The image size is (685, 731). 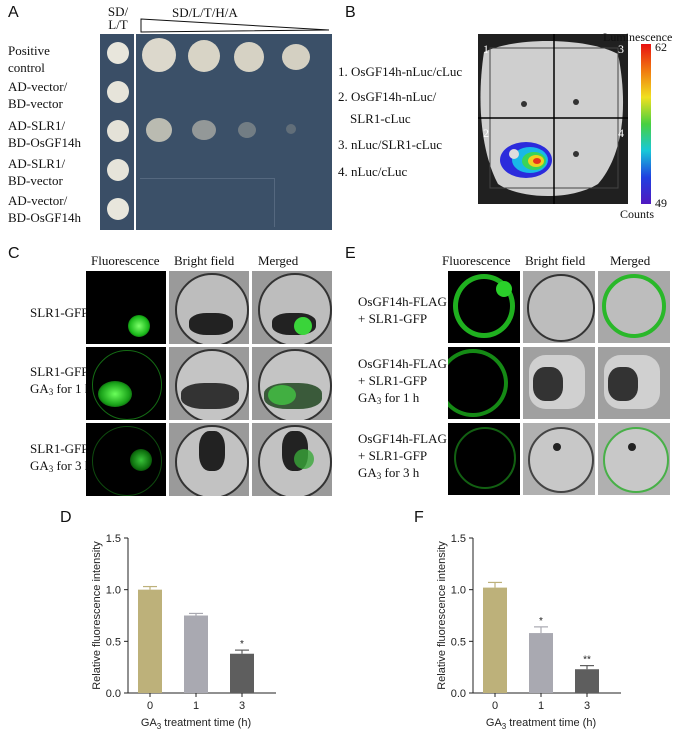 What do you see at coordinates (13, 12) in the screenshot?
I see `panel-label-a: A` at bounding box center [13, 12].